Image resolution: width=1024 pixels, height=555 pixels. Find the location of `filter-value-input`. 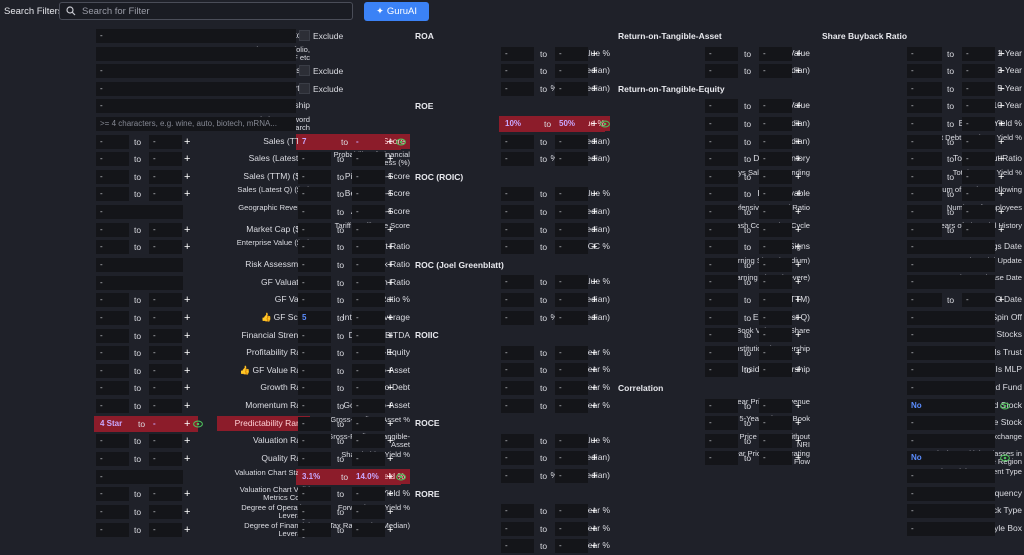

filter-value-input is located at coordinates (196, 54).